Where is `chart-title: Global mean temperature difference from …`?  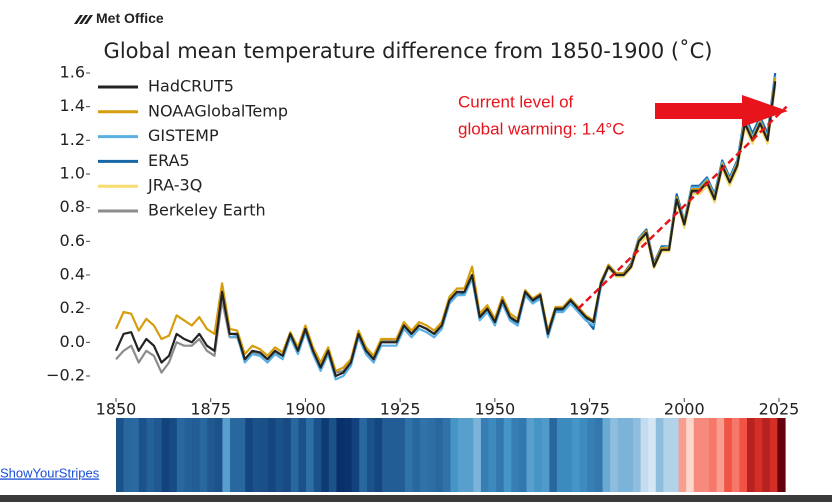
chart-title: Global mean temperature difference from … is located at coordinates (408, 51).